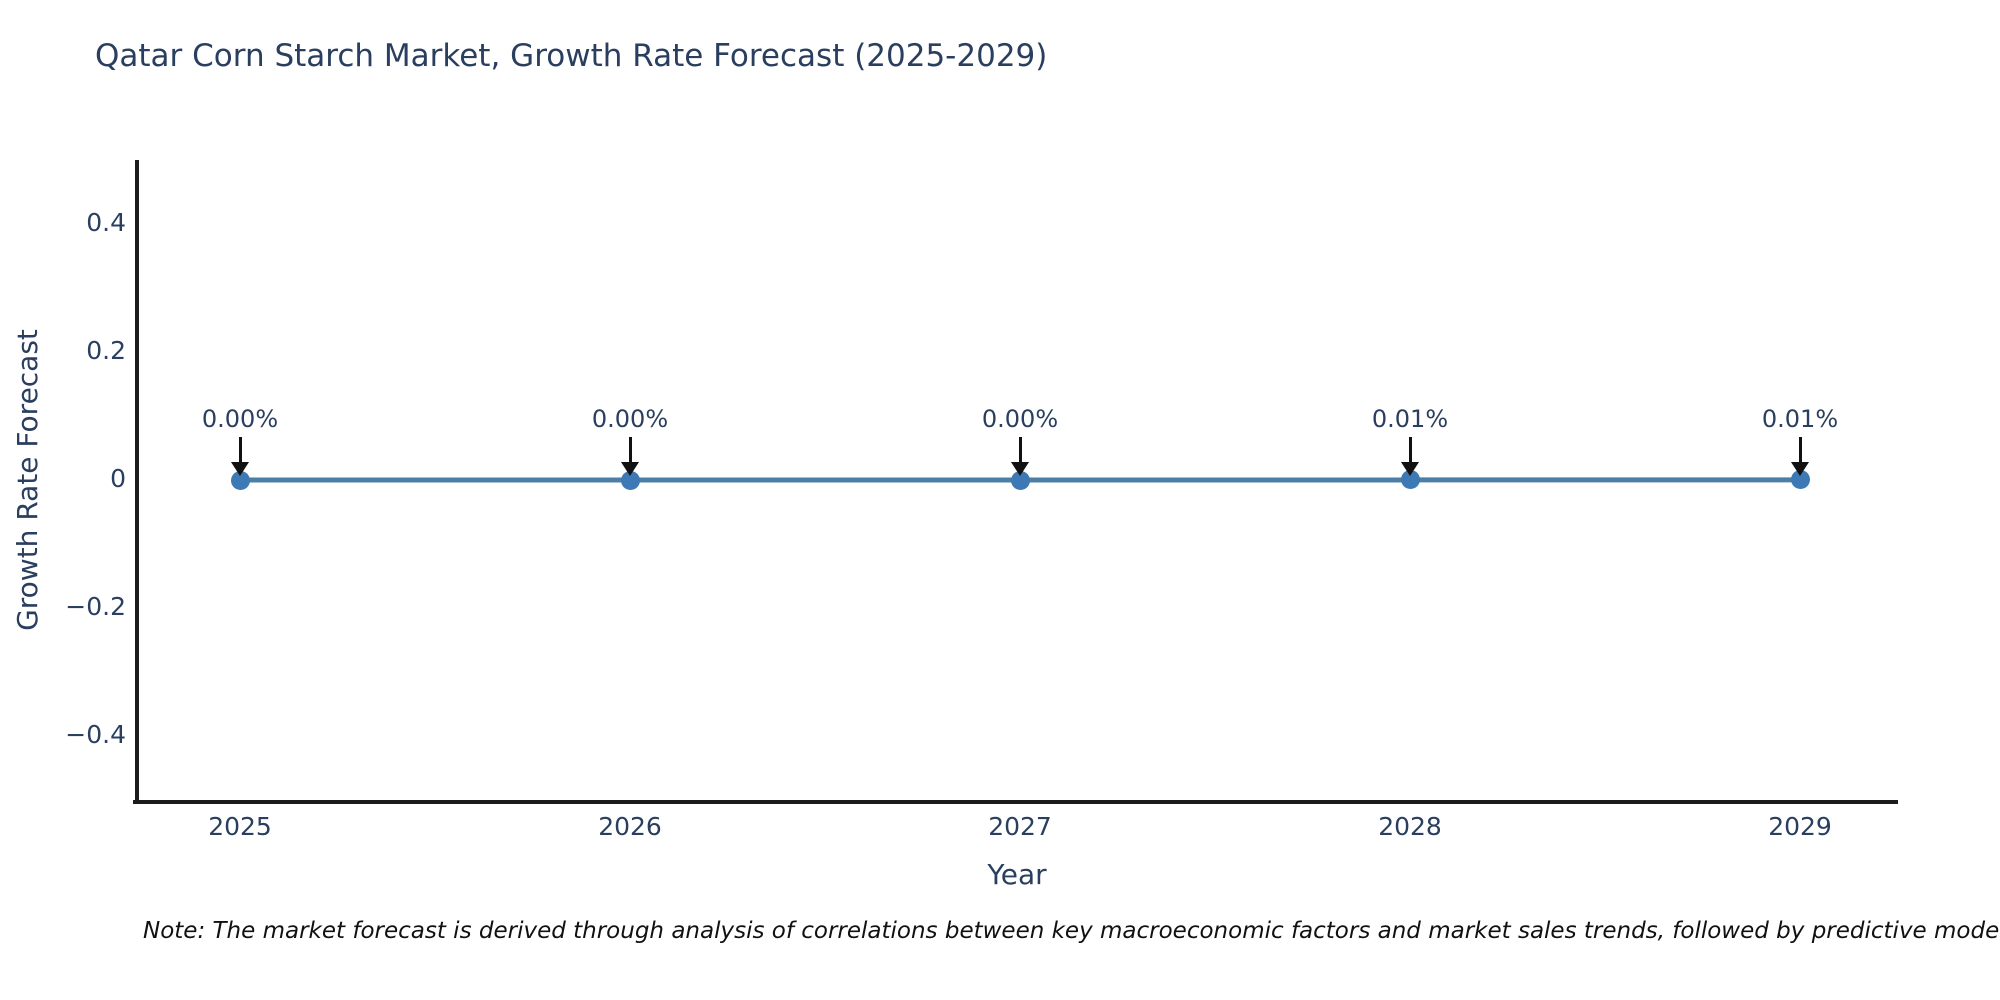 The height and width of the screenshot is (1000, 2000). I want to click on y-axis-line, so click(137, 482).